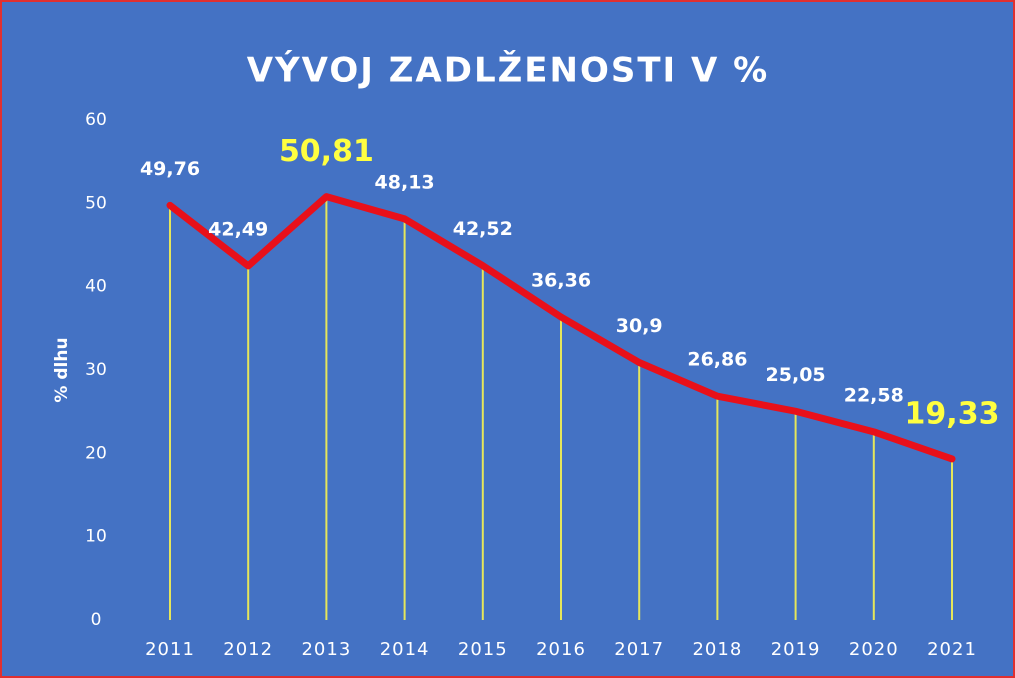 The width and height of the screenshot is (1015, 678). What do you see at coordinates (170, 649) in the screenshot?
I see `x-tick-label: 2011` at bounding box center [170, 649].